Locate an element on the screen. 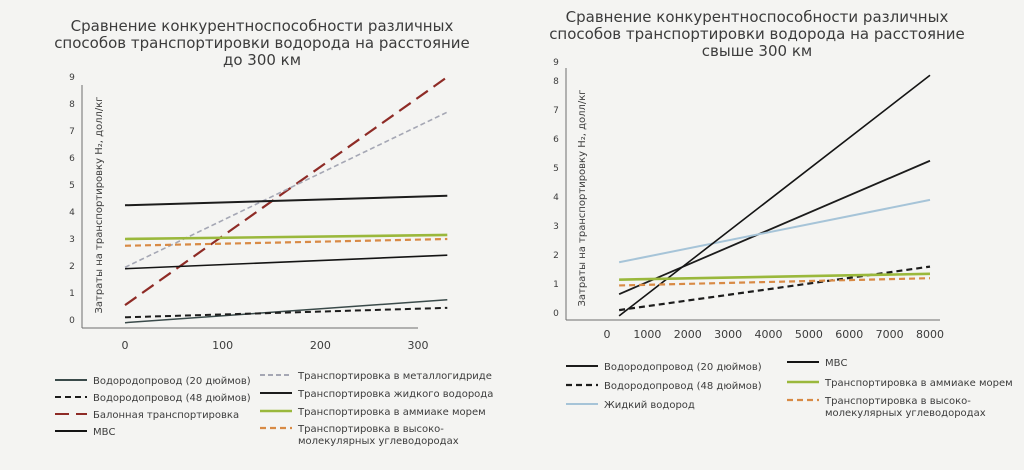 The image size is (1024, 470). legend-item: Транспортировка в металлогидриде is located at coordinates (376, 376).